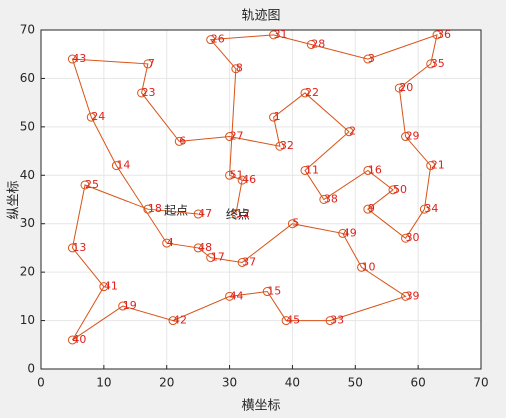 The width and height of the screenshot is (506, 418). Describe the element at coordinates (229, 383) in the screenshot. I see `x-tick-label: 30` at that location.